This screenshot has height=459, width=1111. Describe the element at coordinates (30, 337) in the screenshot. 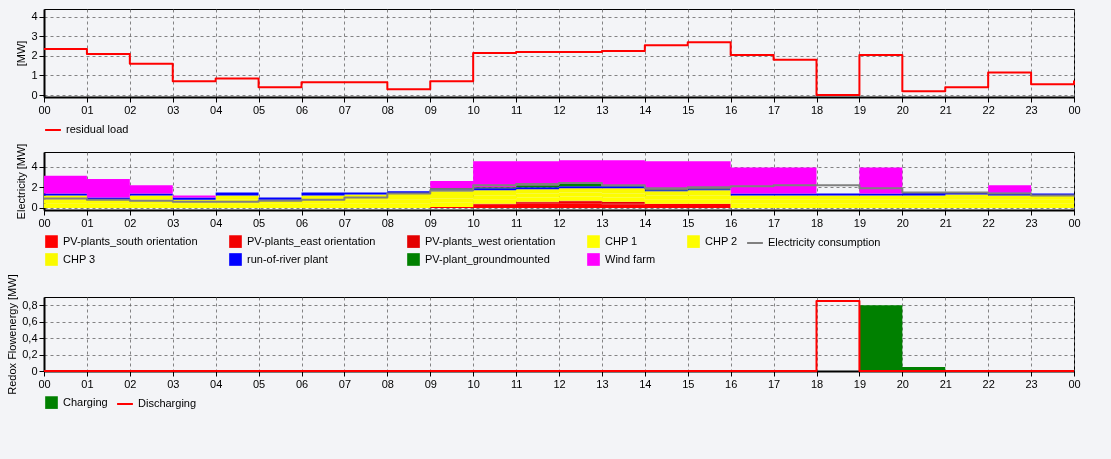

I see `y-tick-label: 0,4` at that location.